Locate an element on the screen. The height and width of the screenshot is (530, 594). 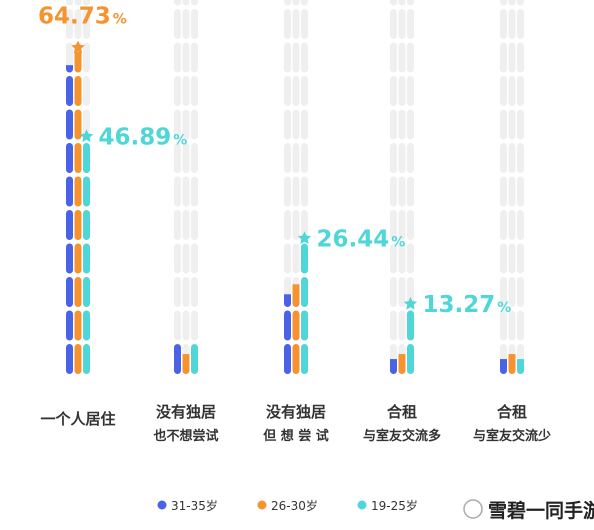
value-label: 64.73% is located at coordinates (82, 17).